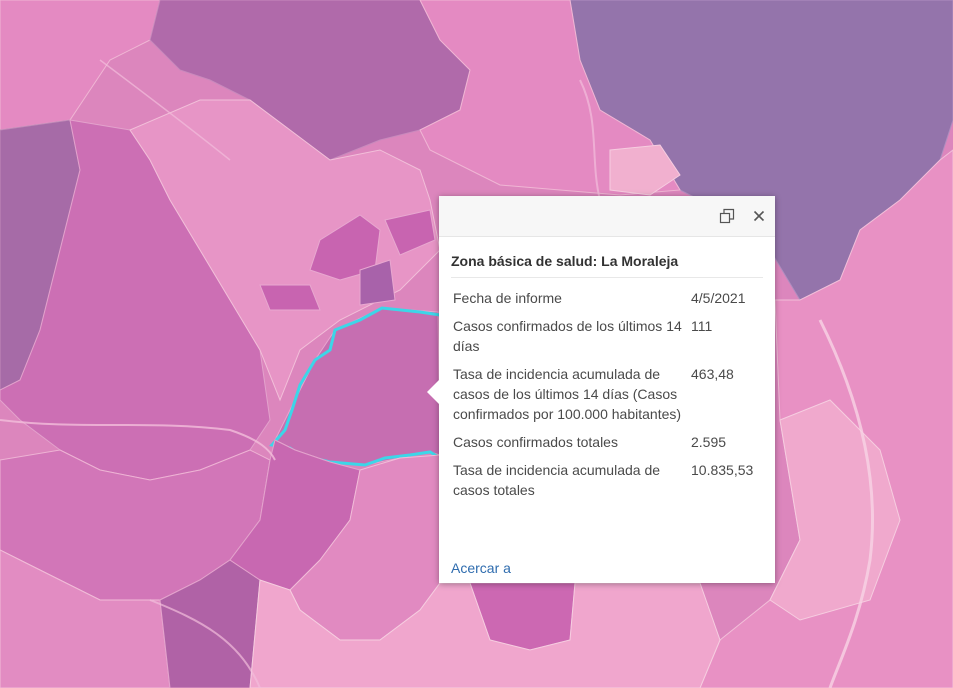 The height and width of the screenshot is (688, 953). What do you see at coordinates (709, 442) in the screenshot?
I see `attribute-value: 2.595` at bounding box center [709, 442].